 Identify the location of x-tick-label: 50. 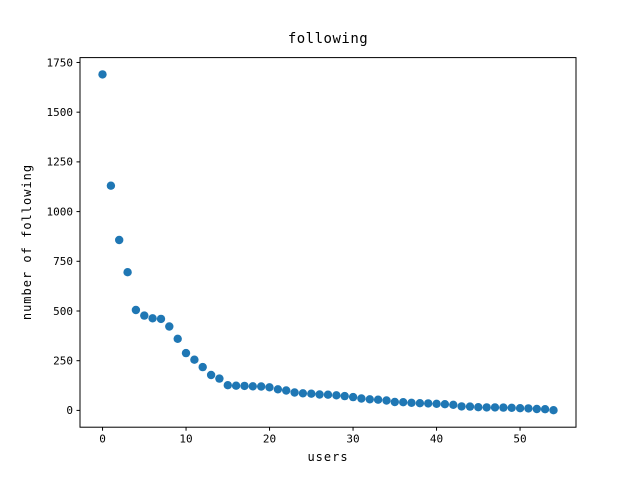
(519, 439).